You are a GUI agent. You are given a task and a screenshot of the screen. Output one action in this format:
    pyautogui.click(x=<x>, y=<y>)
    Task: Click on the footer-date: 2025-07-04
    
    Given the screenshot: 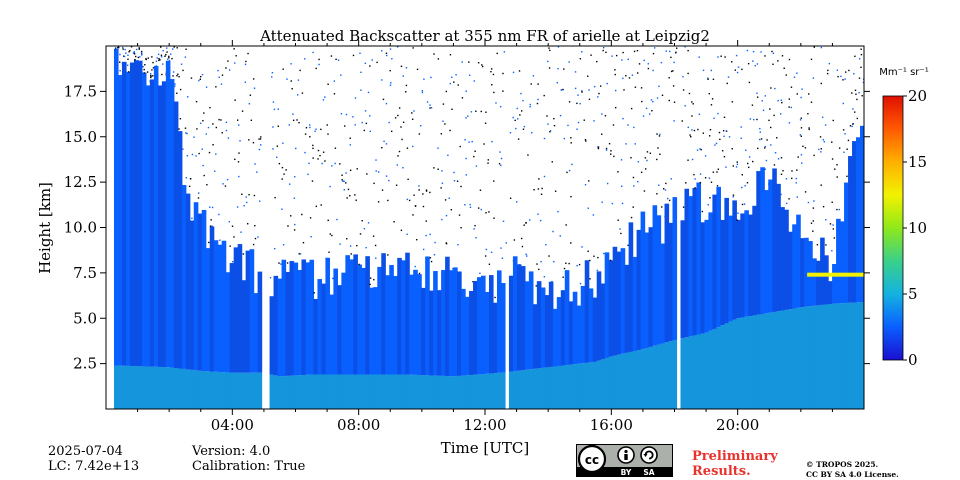 What is the action you would take?
    pyautogui.click(x=85, y=451)
    